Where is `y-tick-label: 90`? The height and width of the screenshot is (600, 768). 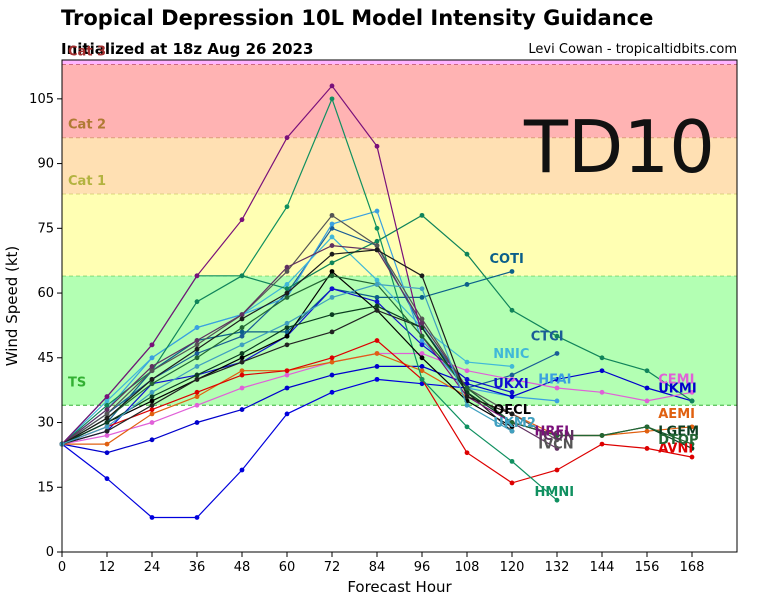
y-tick-label: 90 is located at coordinates (45, 164).